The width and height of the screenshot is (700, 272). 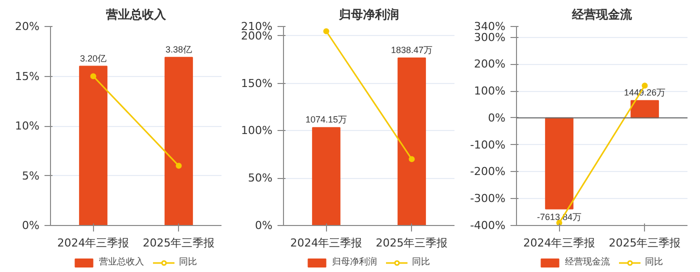 What do you see at coordinates (257, 83) in the screenshot?
I see `y-tick-label: 150%` at bounding box center [257, 83].